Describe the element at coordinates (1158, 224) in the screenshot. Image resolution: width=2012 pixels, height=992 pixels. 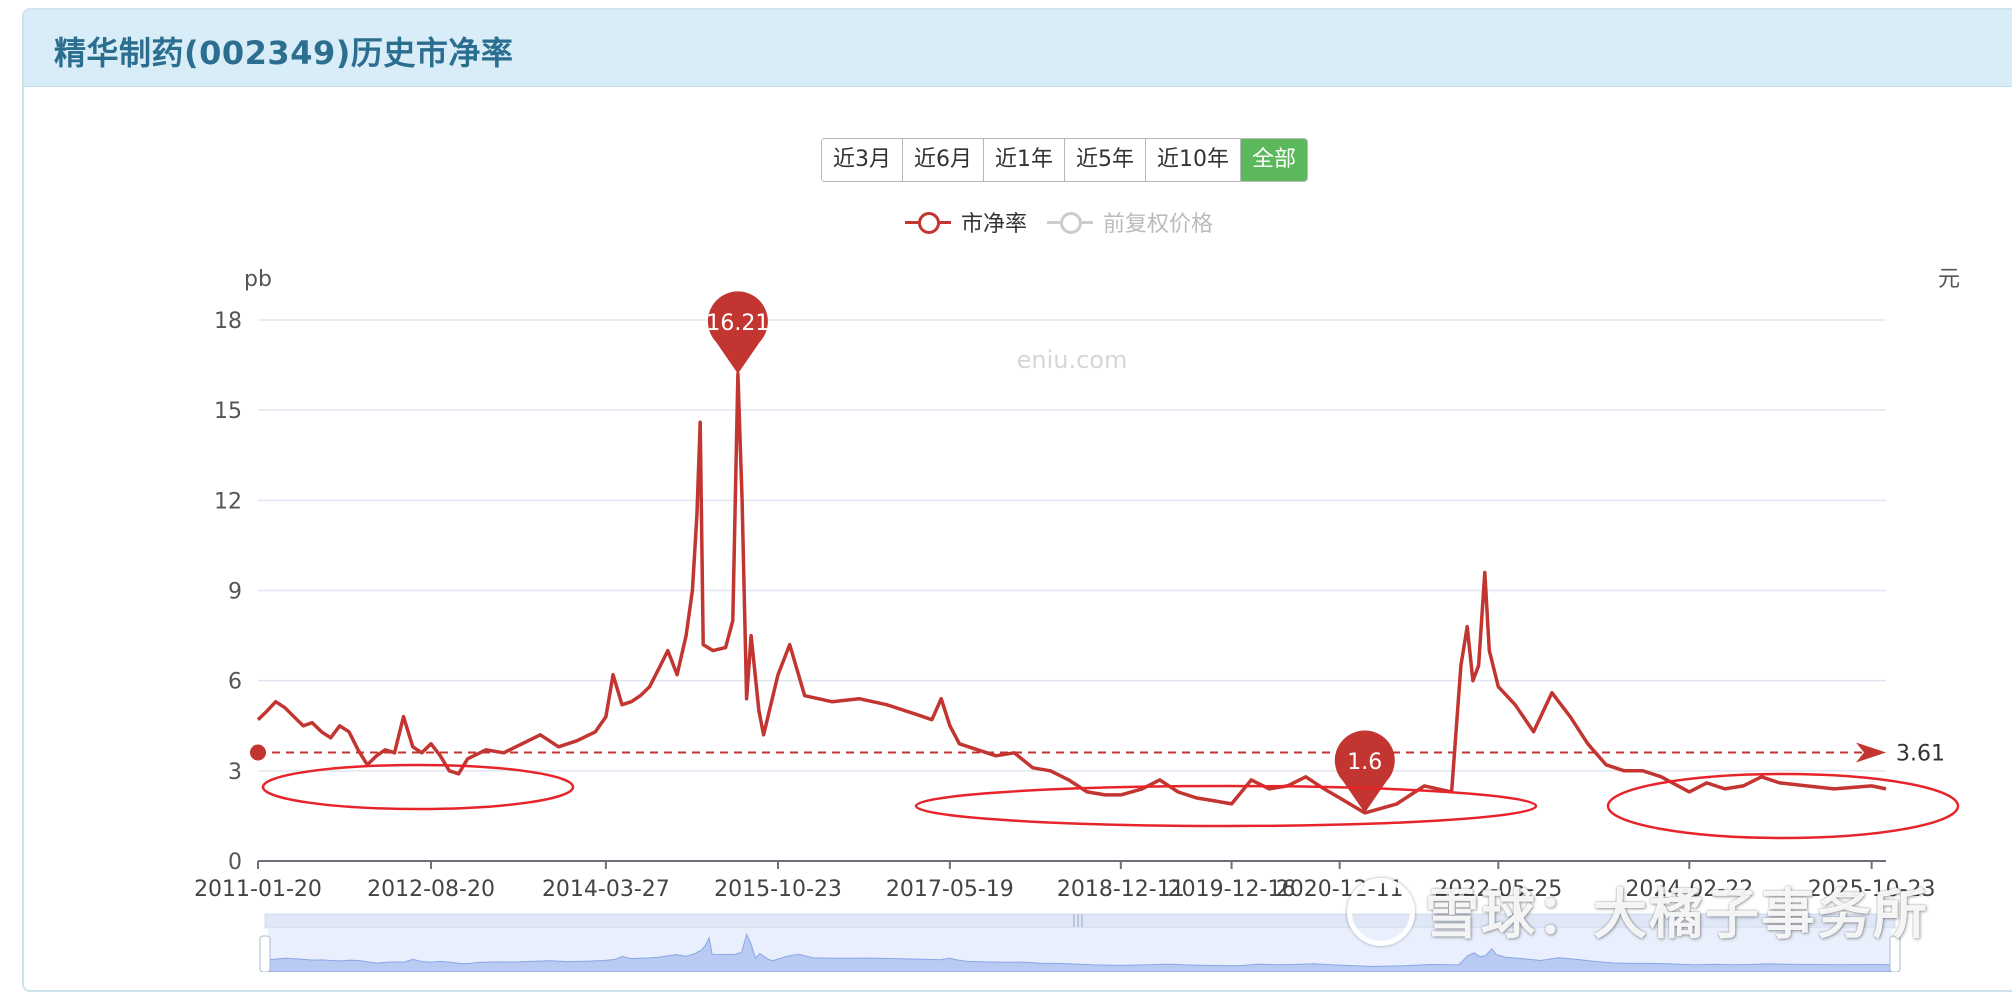
I see `legend-label-price: 前复权价格` at that location.